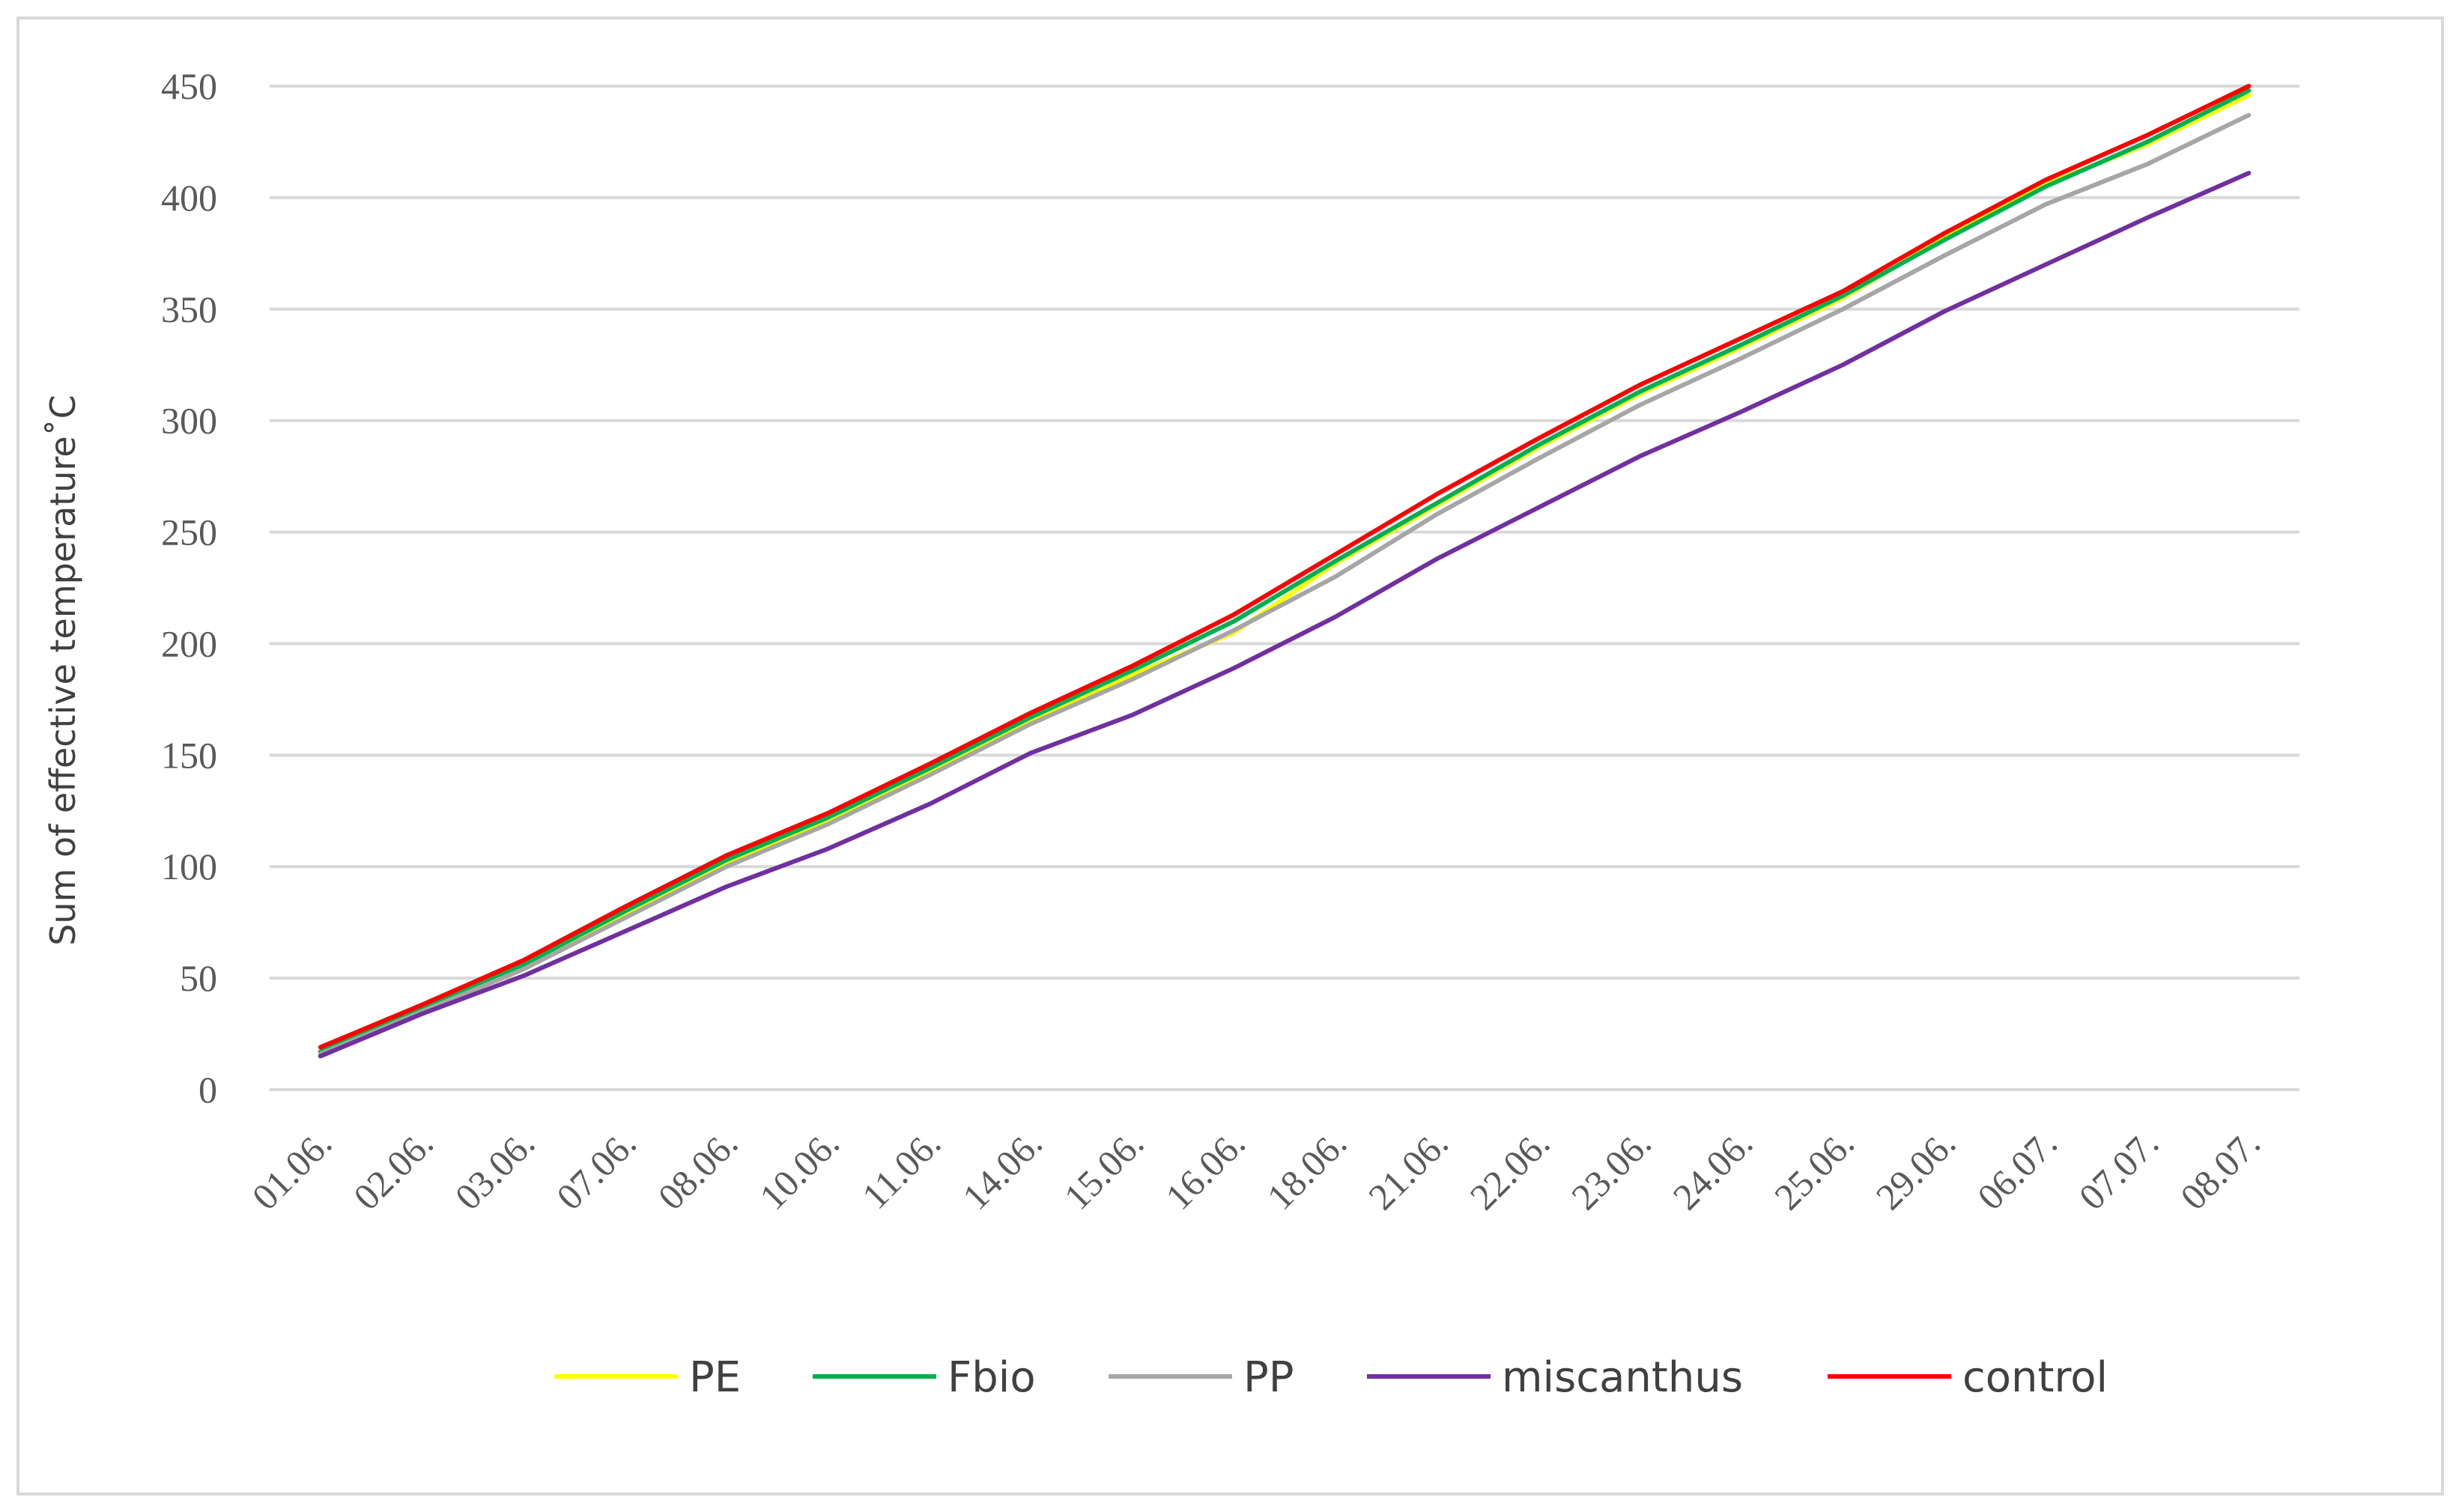 The image size is (2462, 1512). Describe the element at coordinates (901, 1169) in the screenshot. I see `x-tick-label: 11.06.` at that location.